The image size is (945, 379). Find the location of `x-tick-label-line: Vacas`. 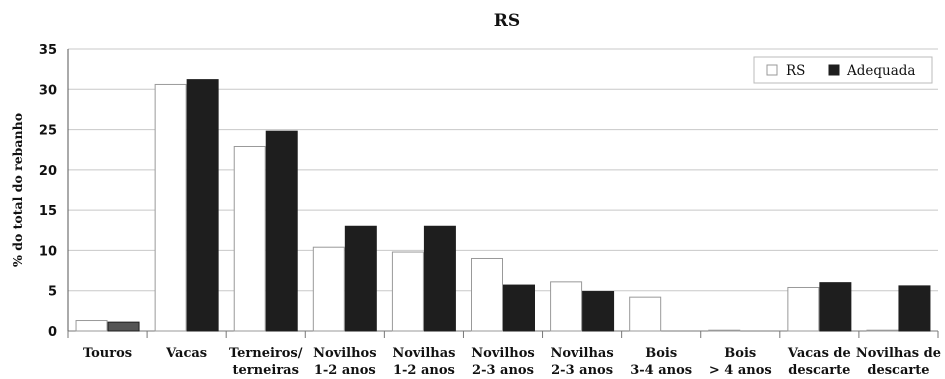

x-tick-label-line: Vacas is located at coordinates (186, 353).